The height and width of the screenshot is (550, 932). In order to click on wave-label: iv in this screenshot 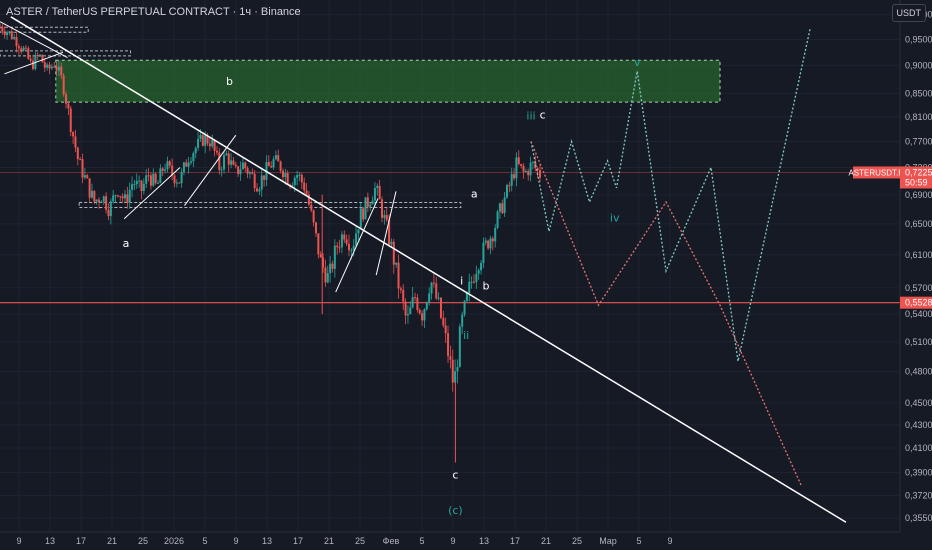, I will do `click(615, 218)`.